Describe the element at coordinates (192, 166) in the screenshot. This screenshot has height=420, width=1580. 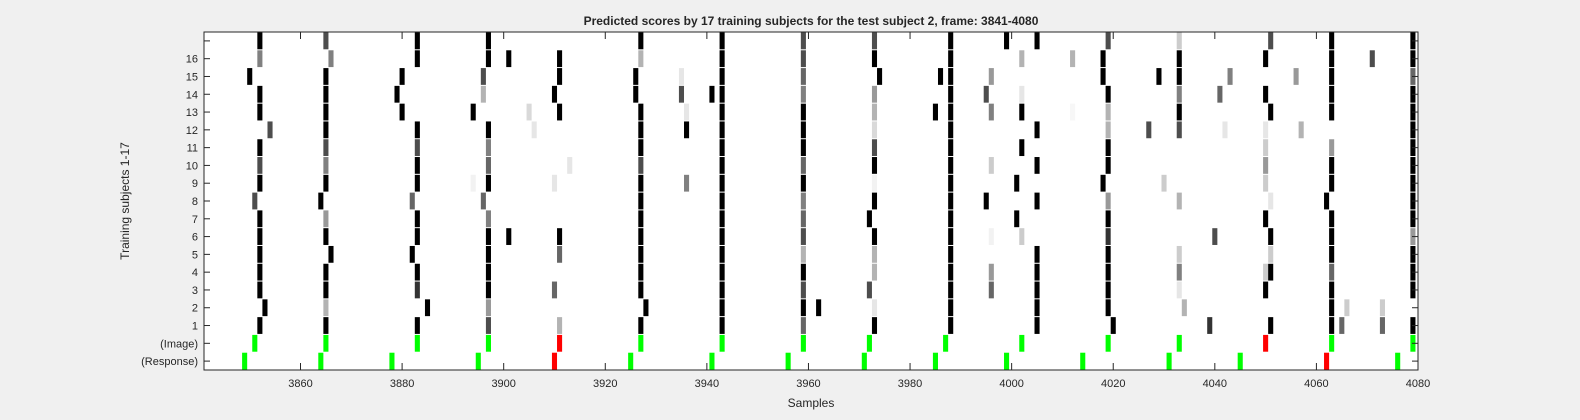
I see `y-tick-label: 10` at that location.